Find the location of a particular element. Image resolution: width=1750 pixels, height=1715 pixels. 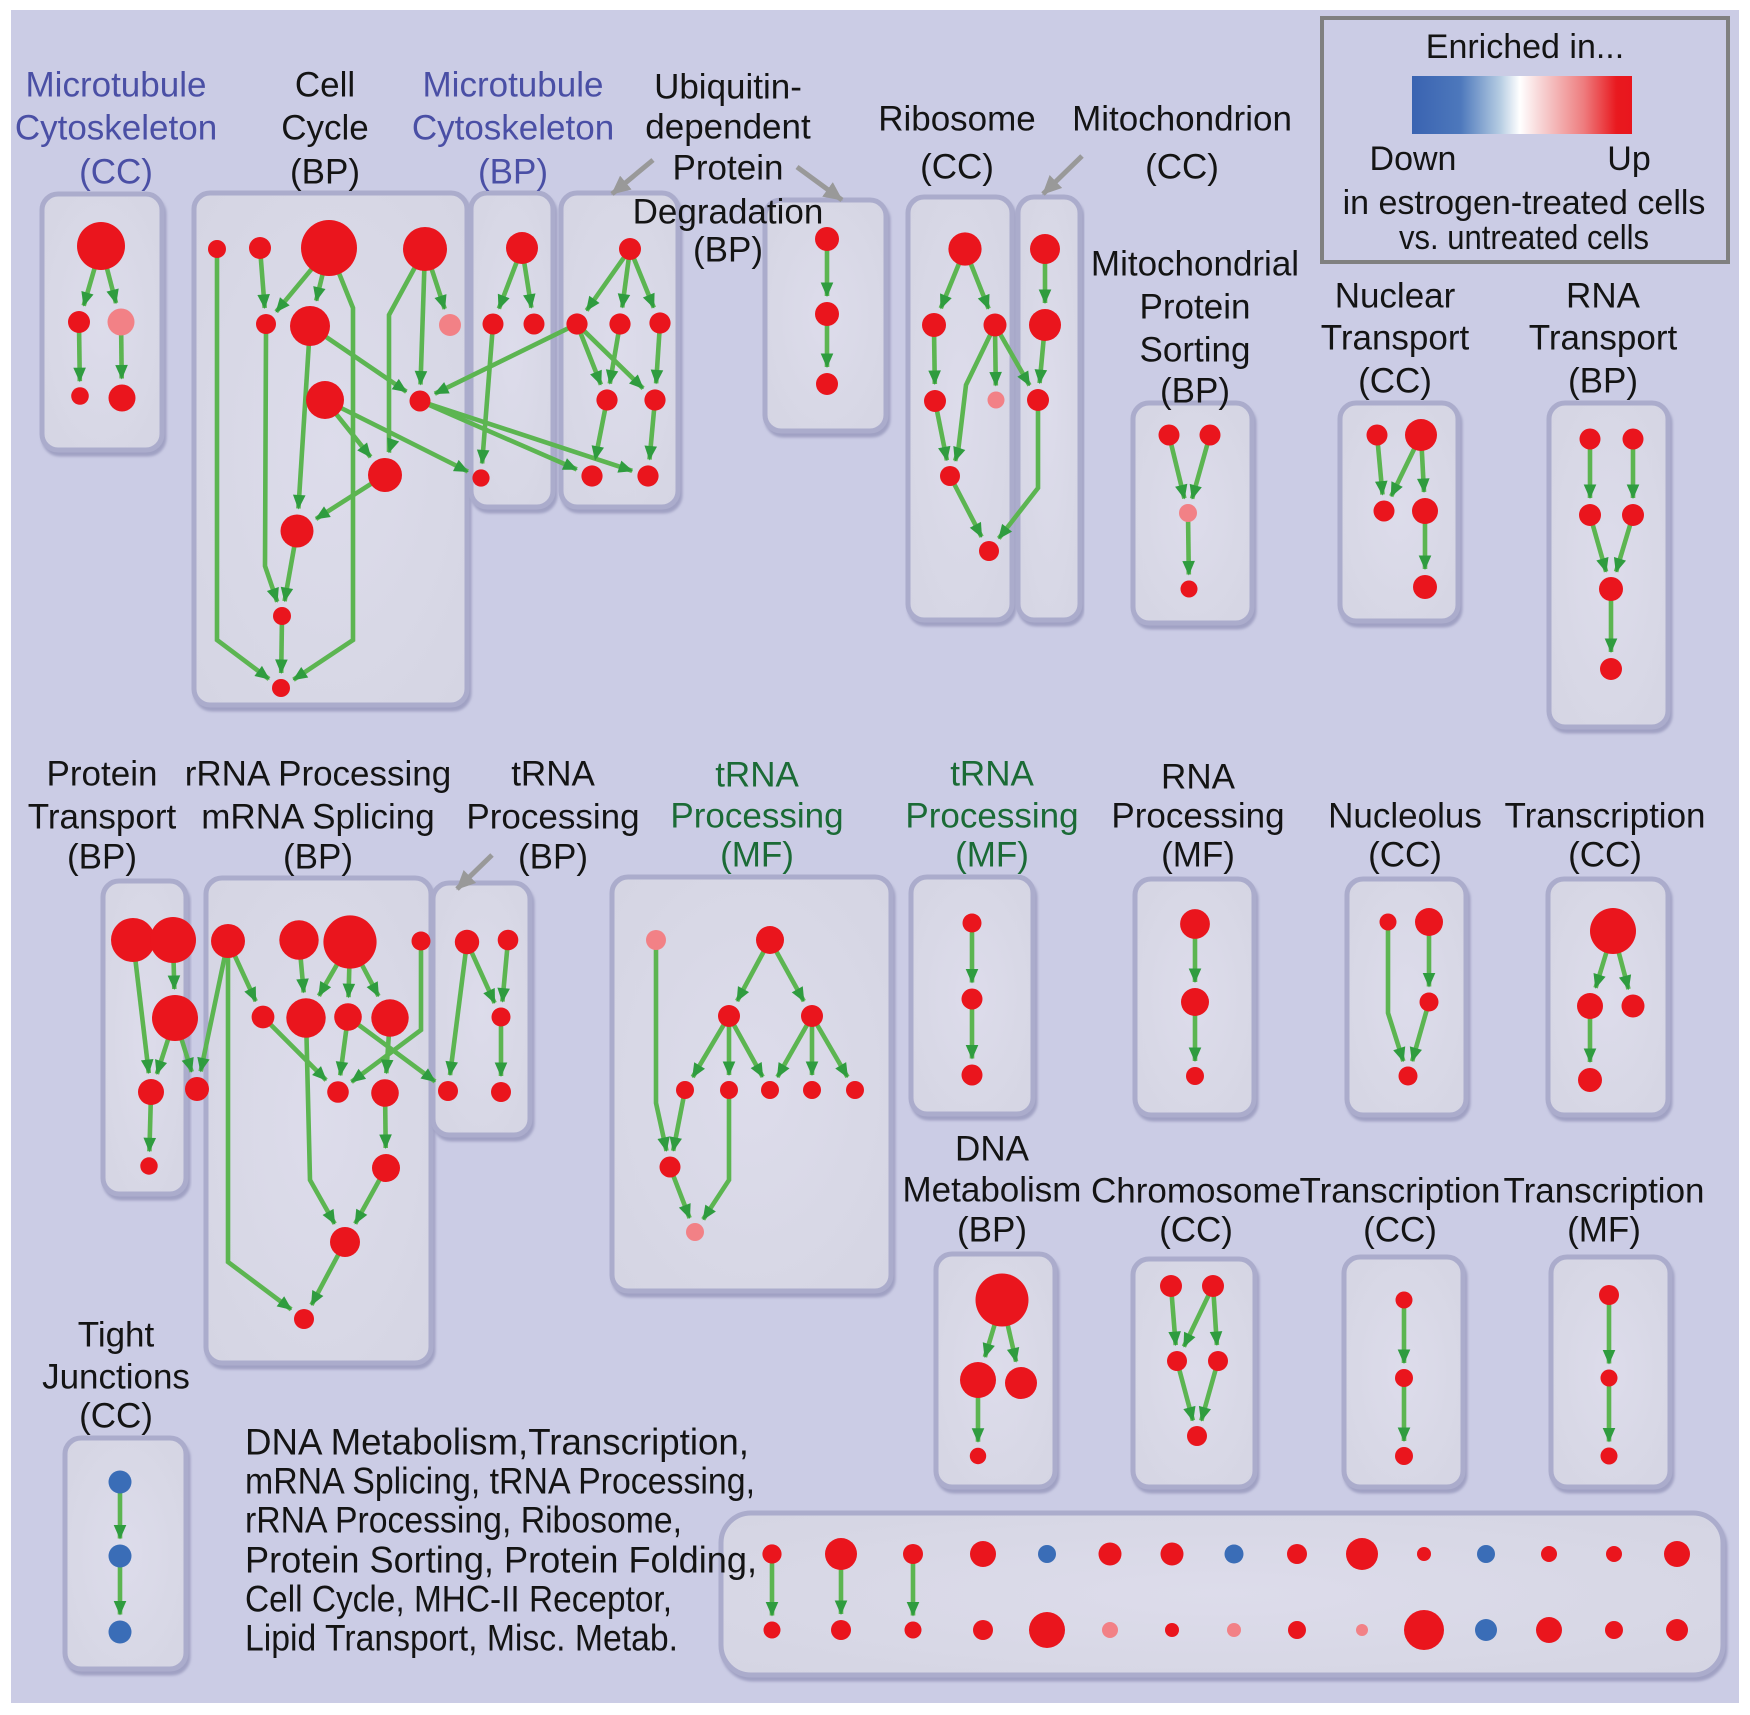

svg-text: Cell Cycle, MHC-II Receptor, is located at coordinates (458, 1599).